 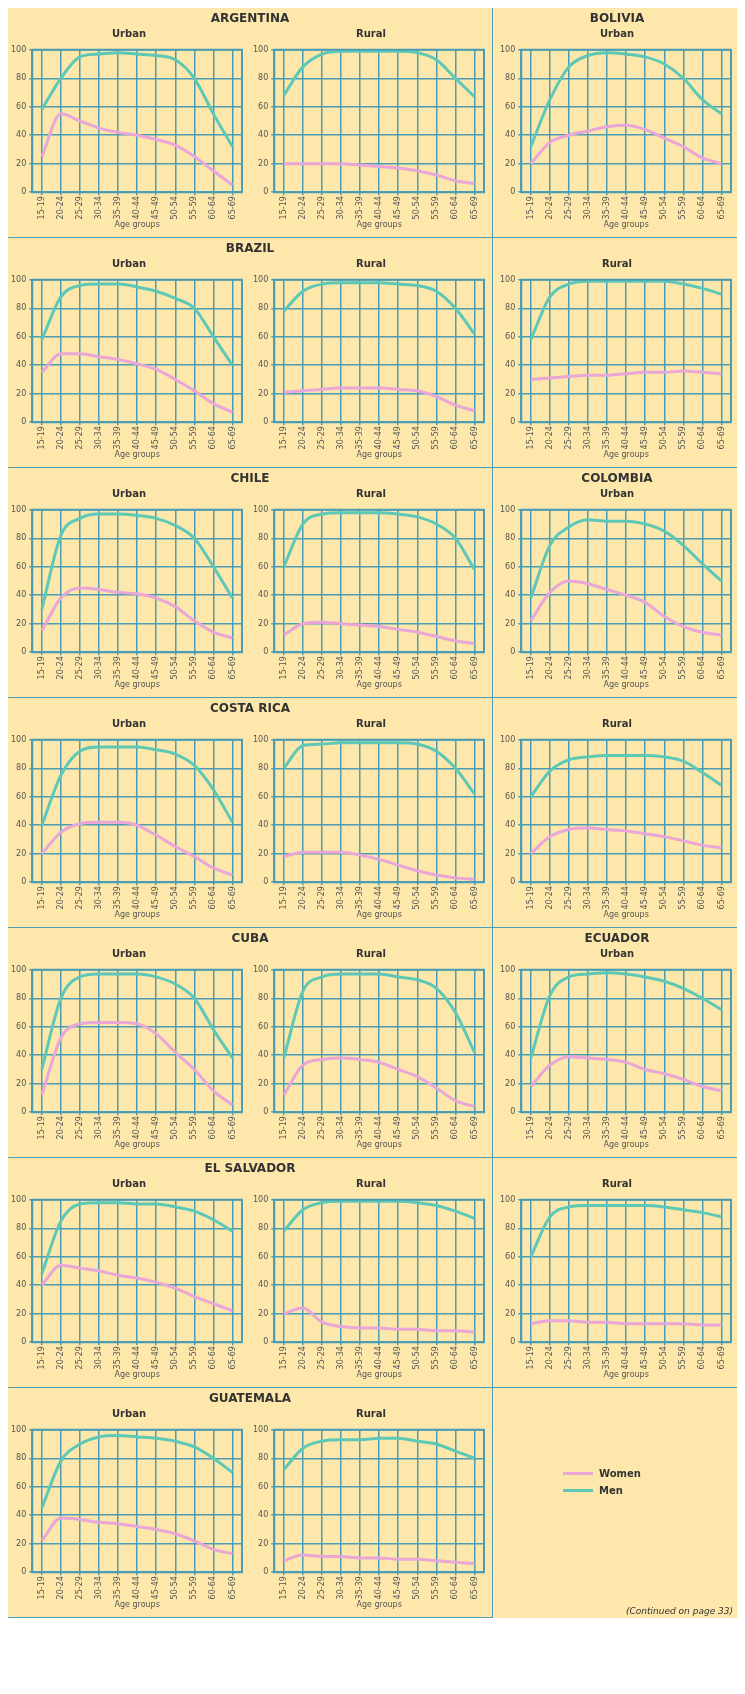 I want to click on chart-title: GUATEMALA, so click(x=250, y=1398).